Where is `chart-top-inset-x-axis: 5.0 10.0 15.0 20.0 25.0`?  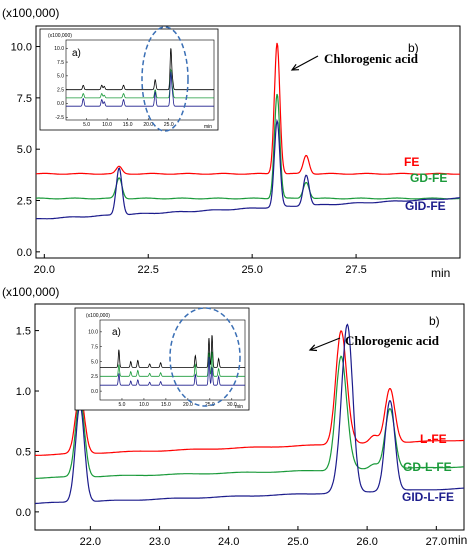
chart-top-inset-x-axis: 5.0 10.0 15.0 20.0 25.0 is located at coordinates (128, 123).